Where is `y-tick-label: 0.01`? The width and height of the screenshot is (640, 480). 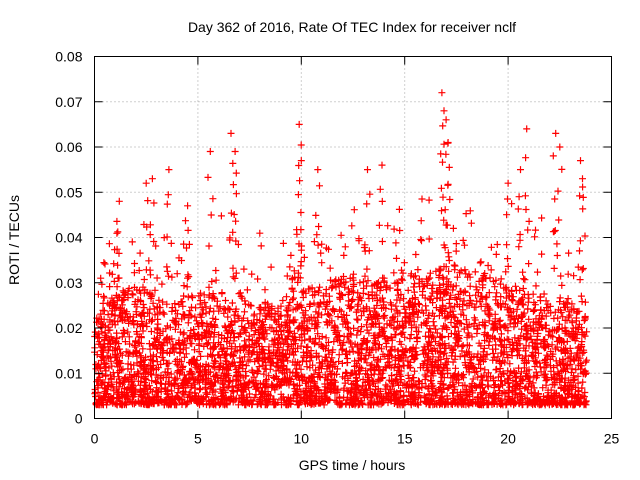
y-tick-label: 0.01 is located at coordinates (68, 373).